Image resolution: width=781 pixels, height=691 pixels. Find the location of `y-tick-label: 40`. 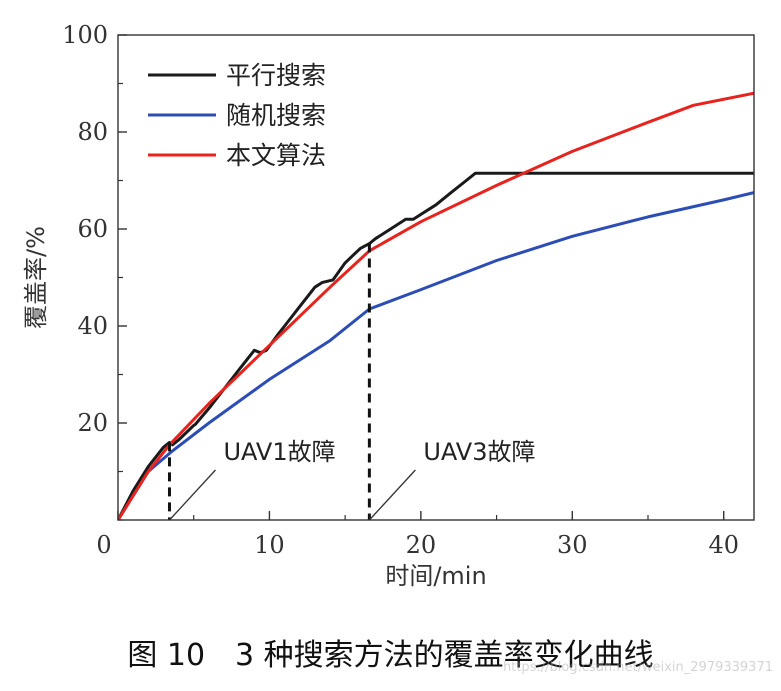

y-tick-label: 40 is located at coordinates (92, 326).